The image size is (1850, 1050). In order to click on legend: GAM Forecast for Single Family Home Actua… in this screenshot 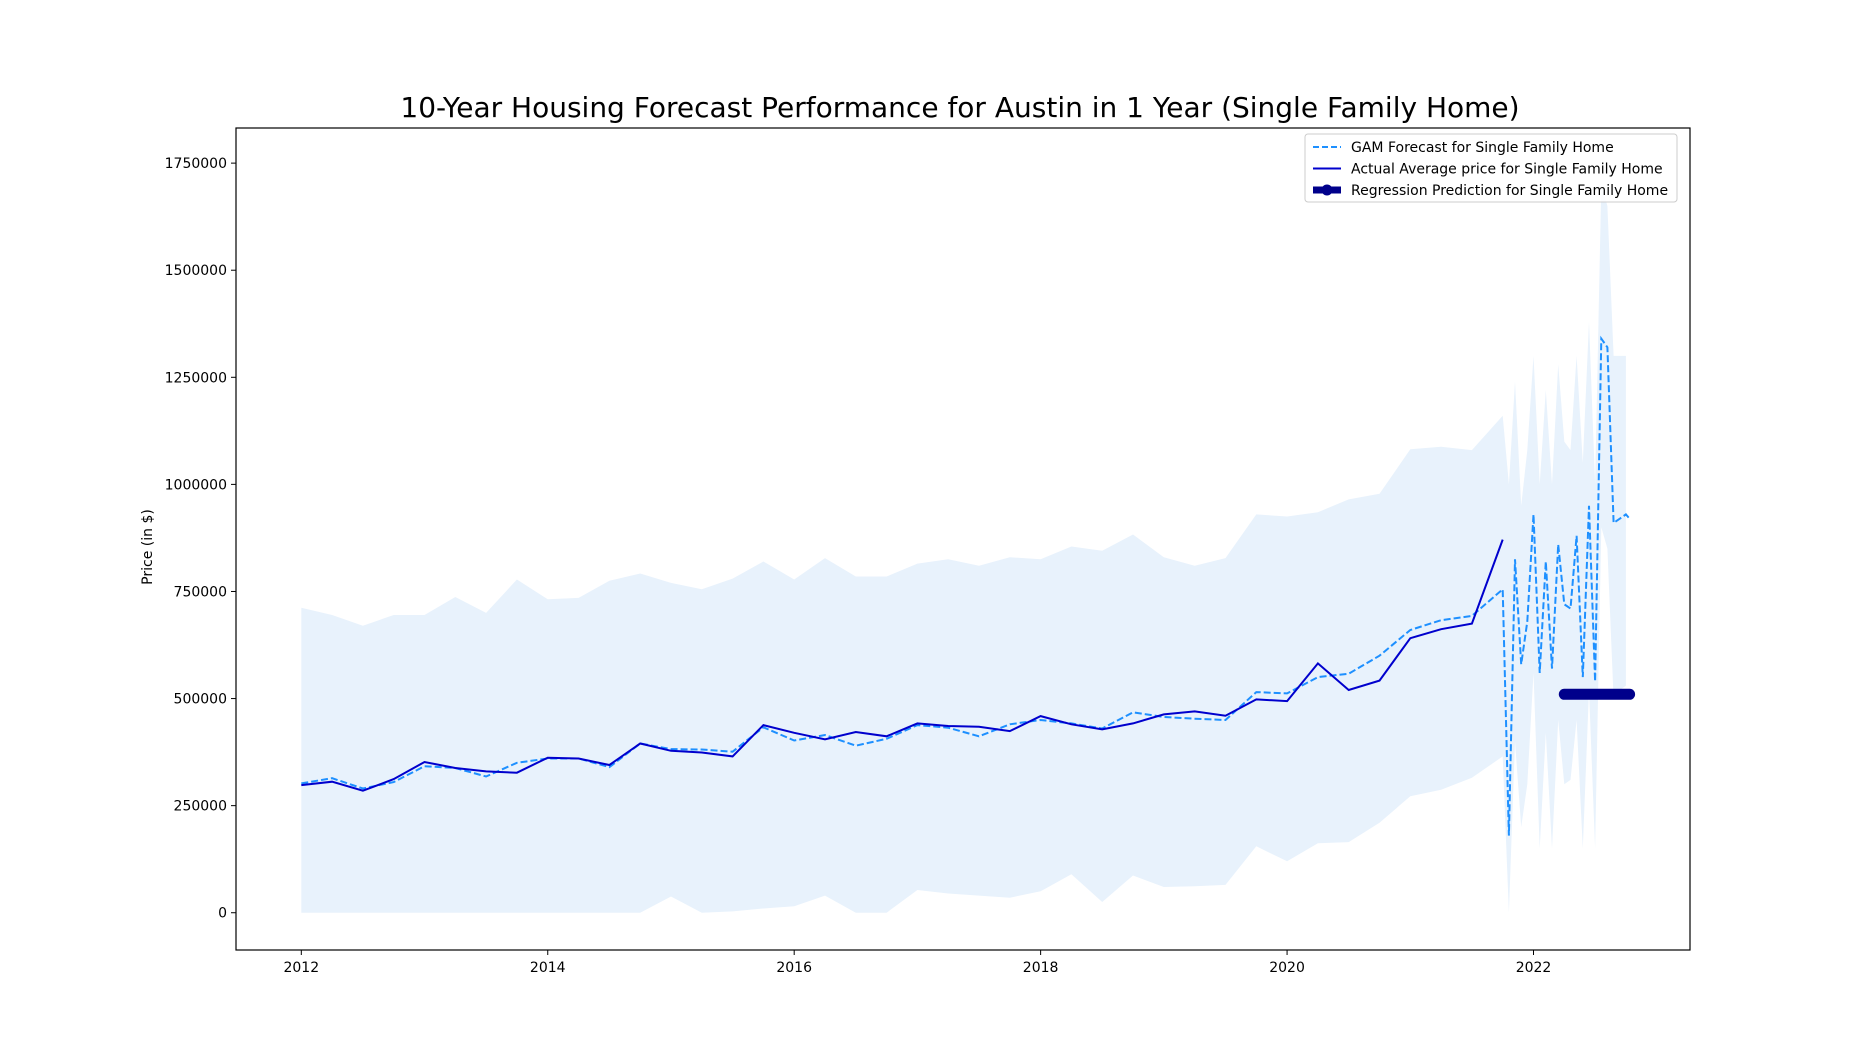, I will do `click(1491, 168)`.